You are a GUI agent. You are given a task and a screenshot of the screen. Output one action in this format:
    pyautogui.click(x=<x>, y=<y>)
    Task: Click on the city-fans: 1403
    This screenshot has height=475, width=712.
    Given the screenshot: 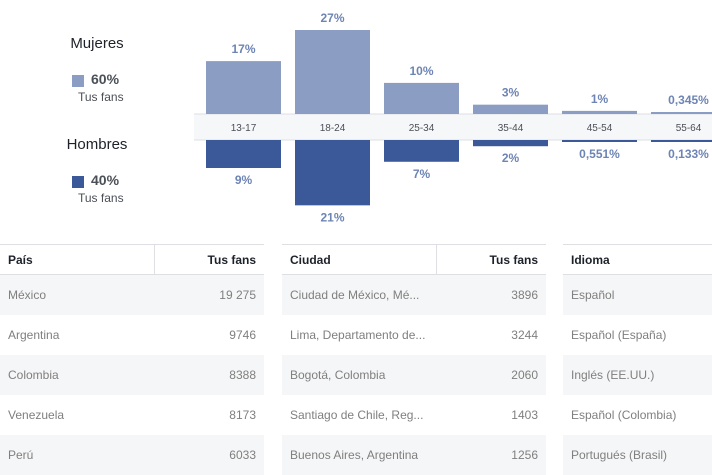 What is the action you would take?
    pyautogui.click(x=524, y=415)
    